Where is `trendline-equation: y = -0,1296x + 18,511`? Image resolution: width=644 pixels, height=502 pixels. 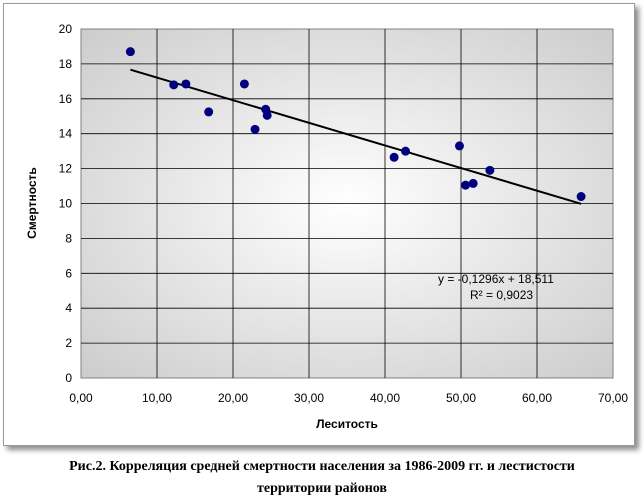 trendline-equation: y = -0,1296x + 18,511 is located at coordinates (496, 279).